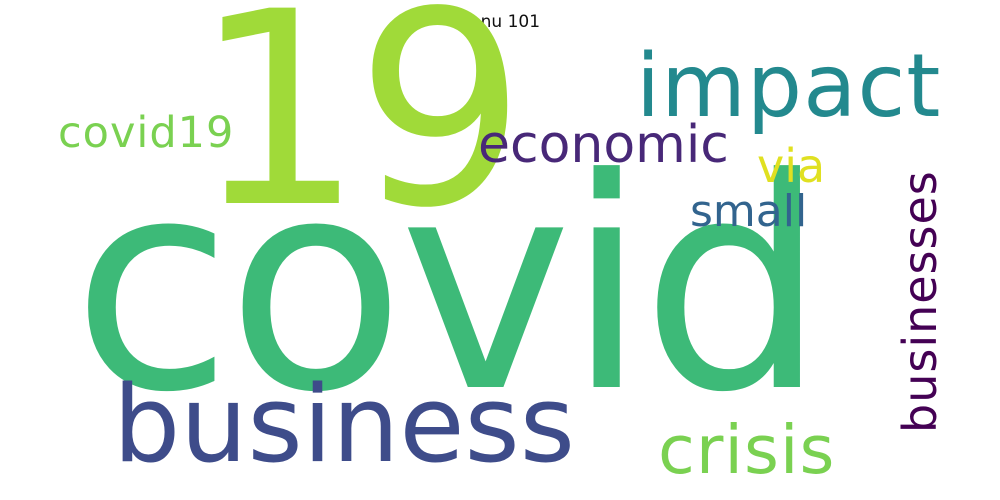 This screenshot has width=1000, height=500. I want to click on word-small: small, so click(749, 211).